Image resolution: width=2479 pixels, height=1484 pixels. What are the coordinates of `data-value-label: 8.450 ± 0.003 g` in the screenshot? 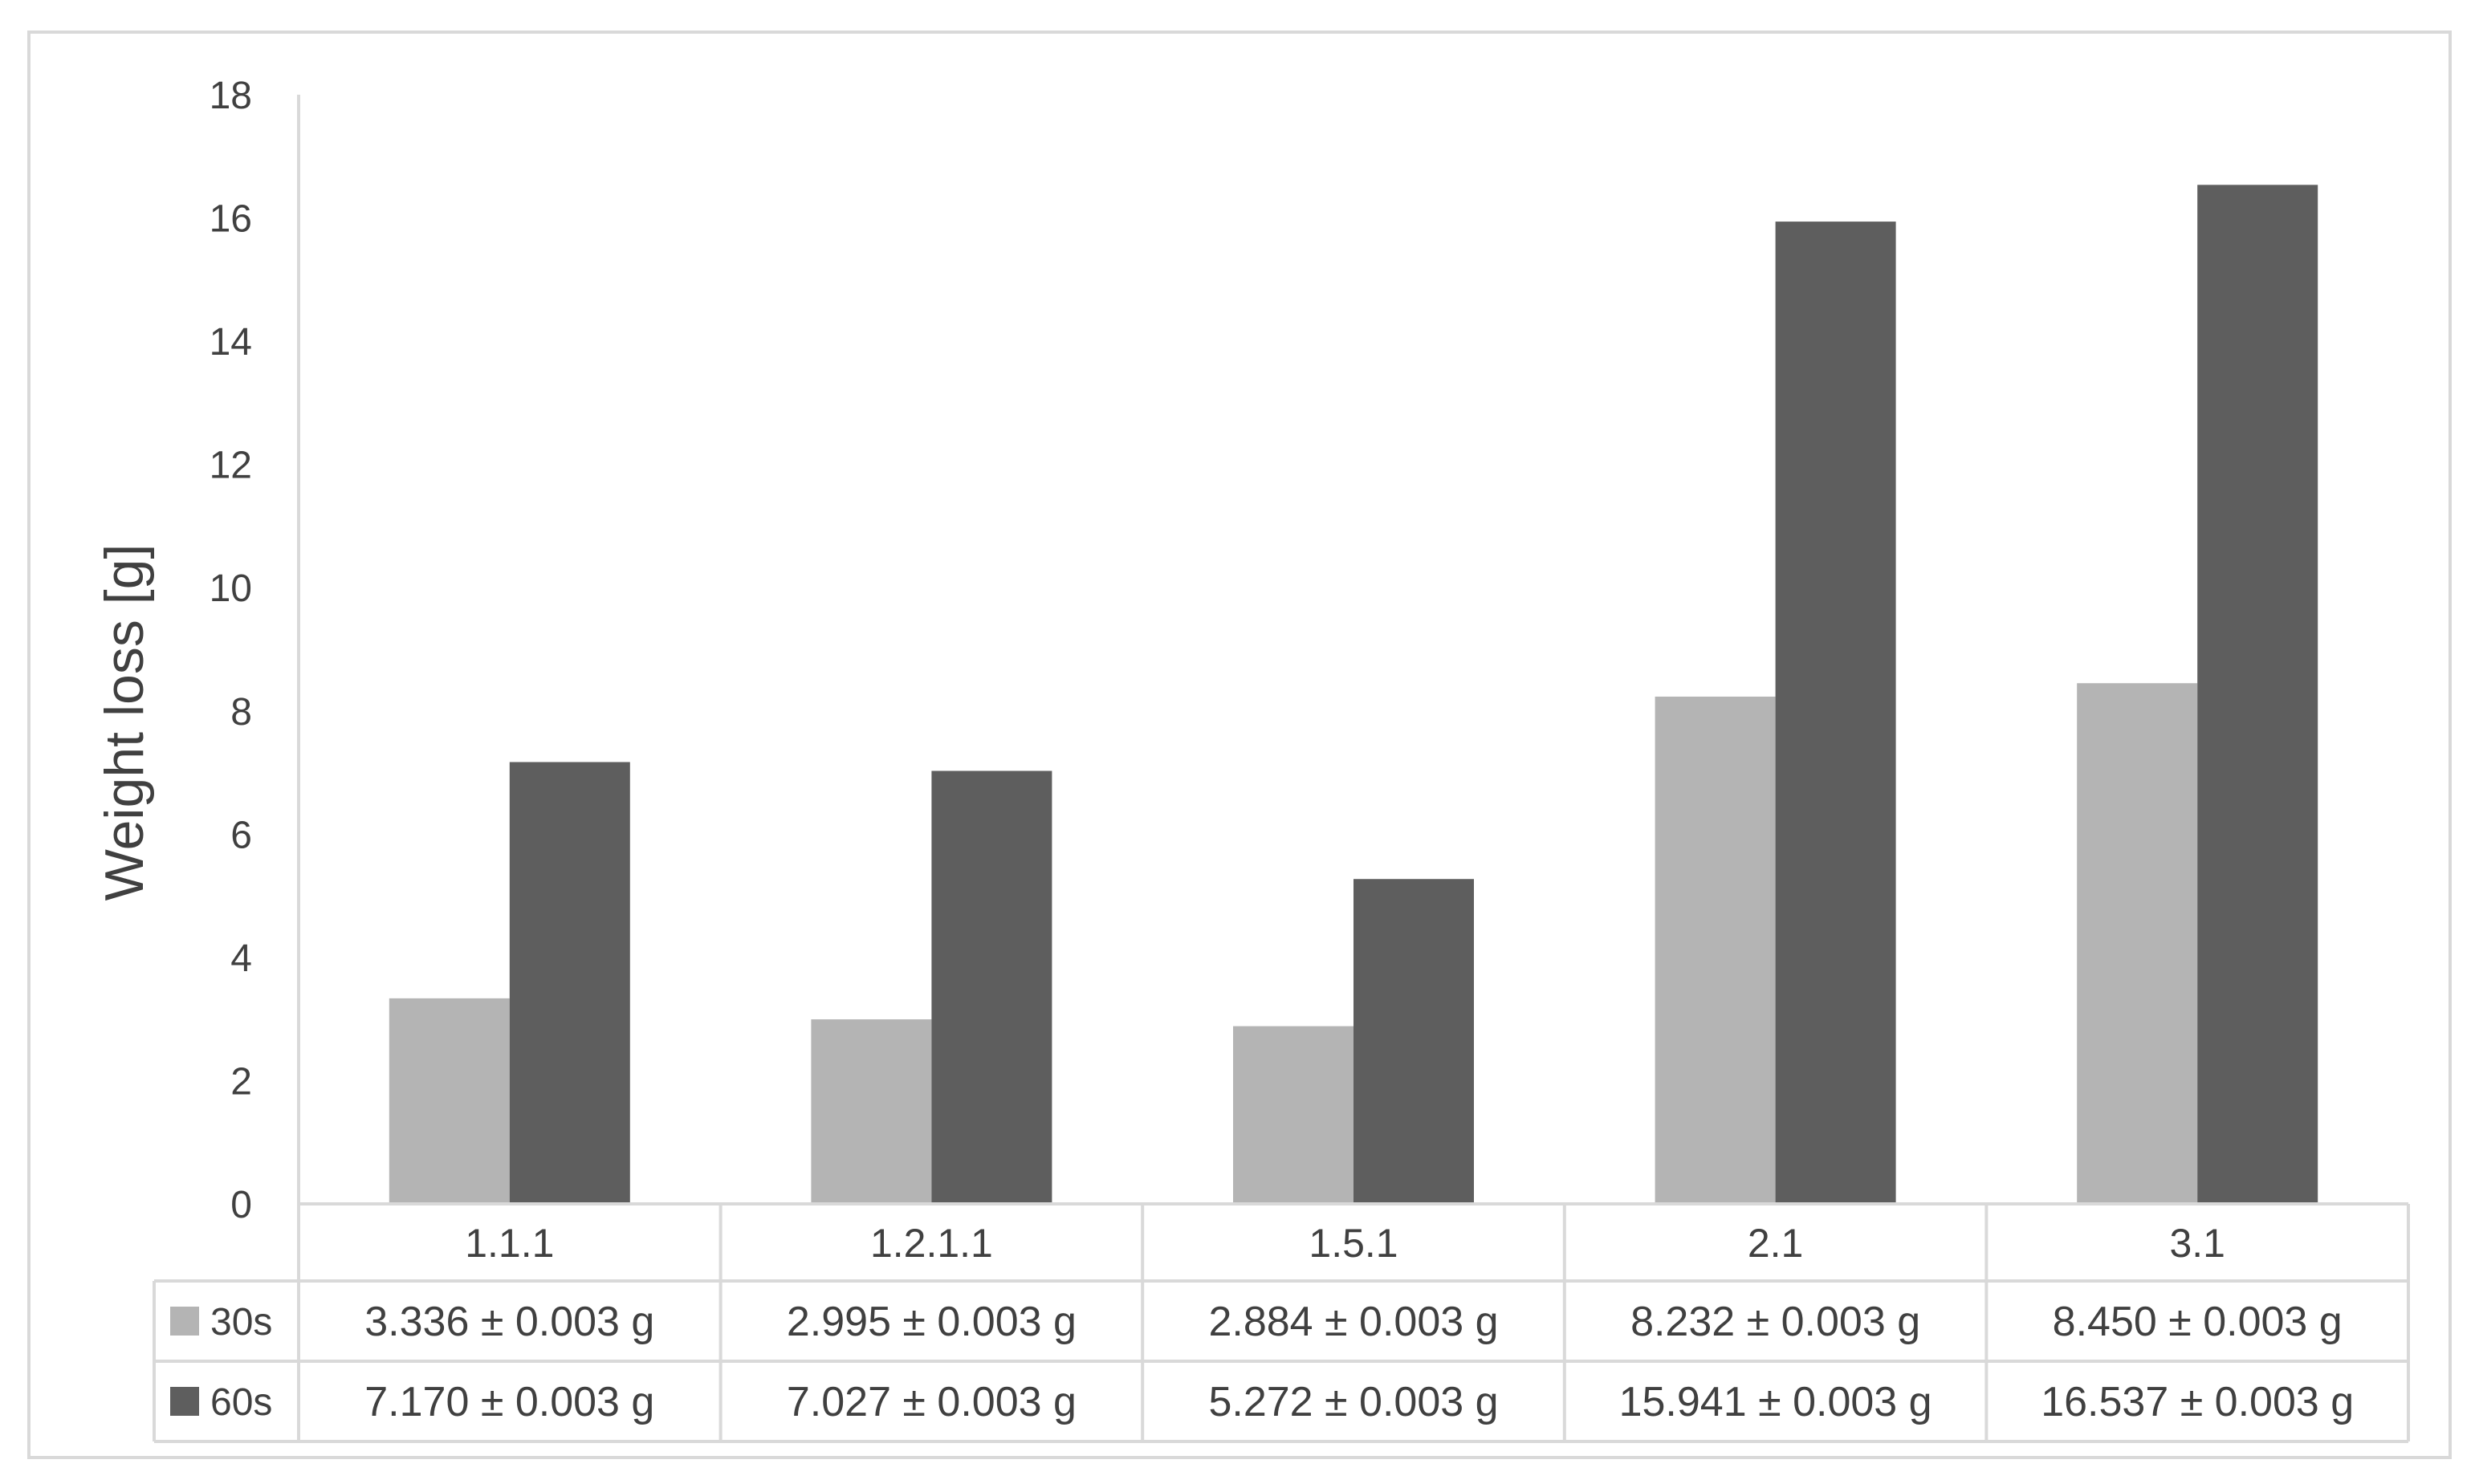 It's located at (2198, 1322).